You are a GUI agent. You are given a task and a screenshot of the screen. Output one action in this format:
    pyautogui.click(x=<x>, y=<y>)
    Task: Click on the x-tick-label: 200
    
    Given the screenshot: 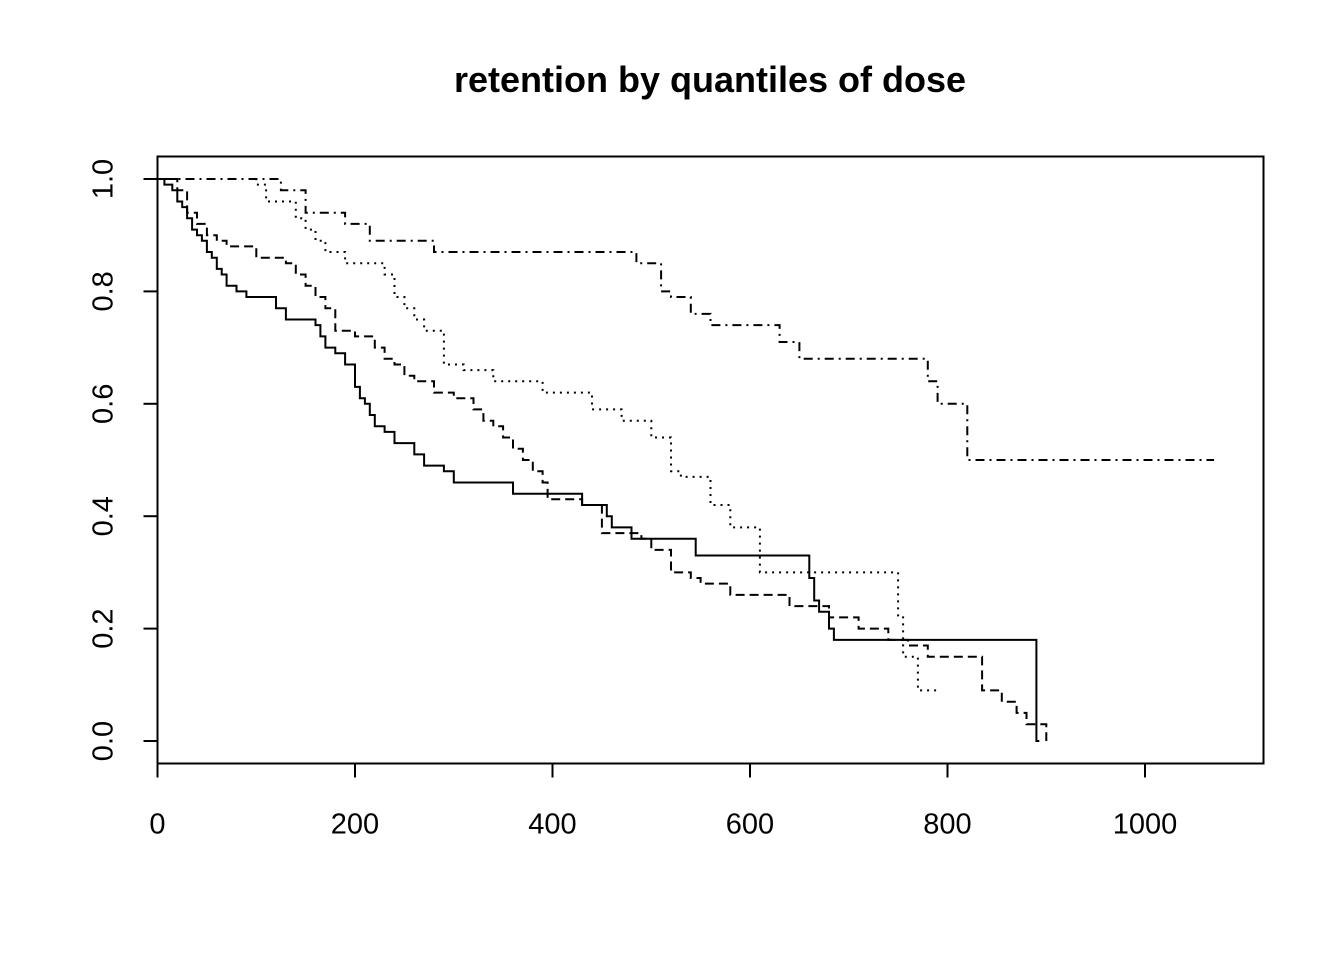 What is the action you would take?
    pyautogui.click(x=355, y=825)
    